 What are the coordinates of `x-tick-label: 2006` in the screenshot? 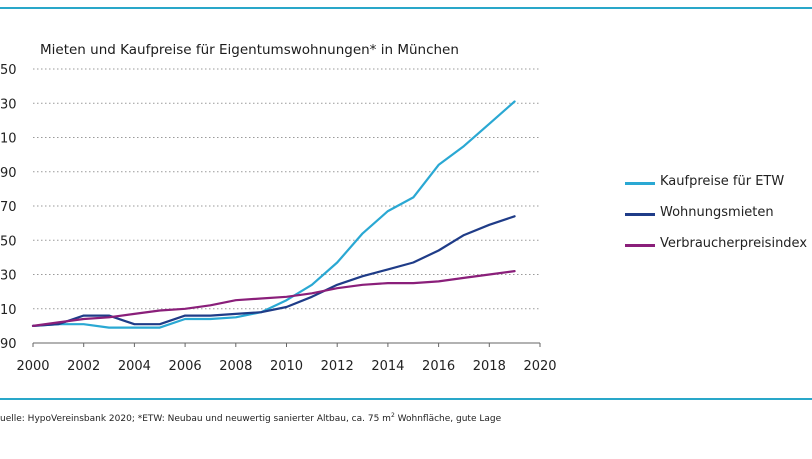 It's located at (185, 366).